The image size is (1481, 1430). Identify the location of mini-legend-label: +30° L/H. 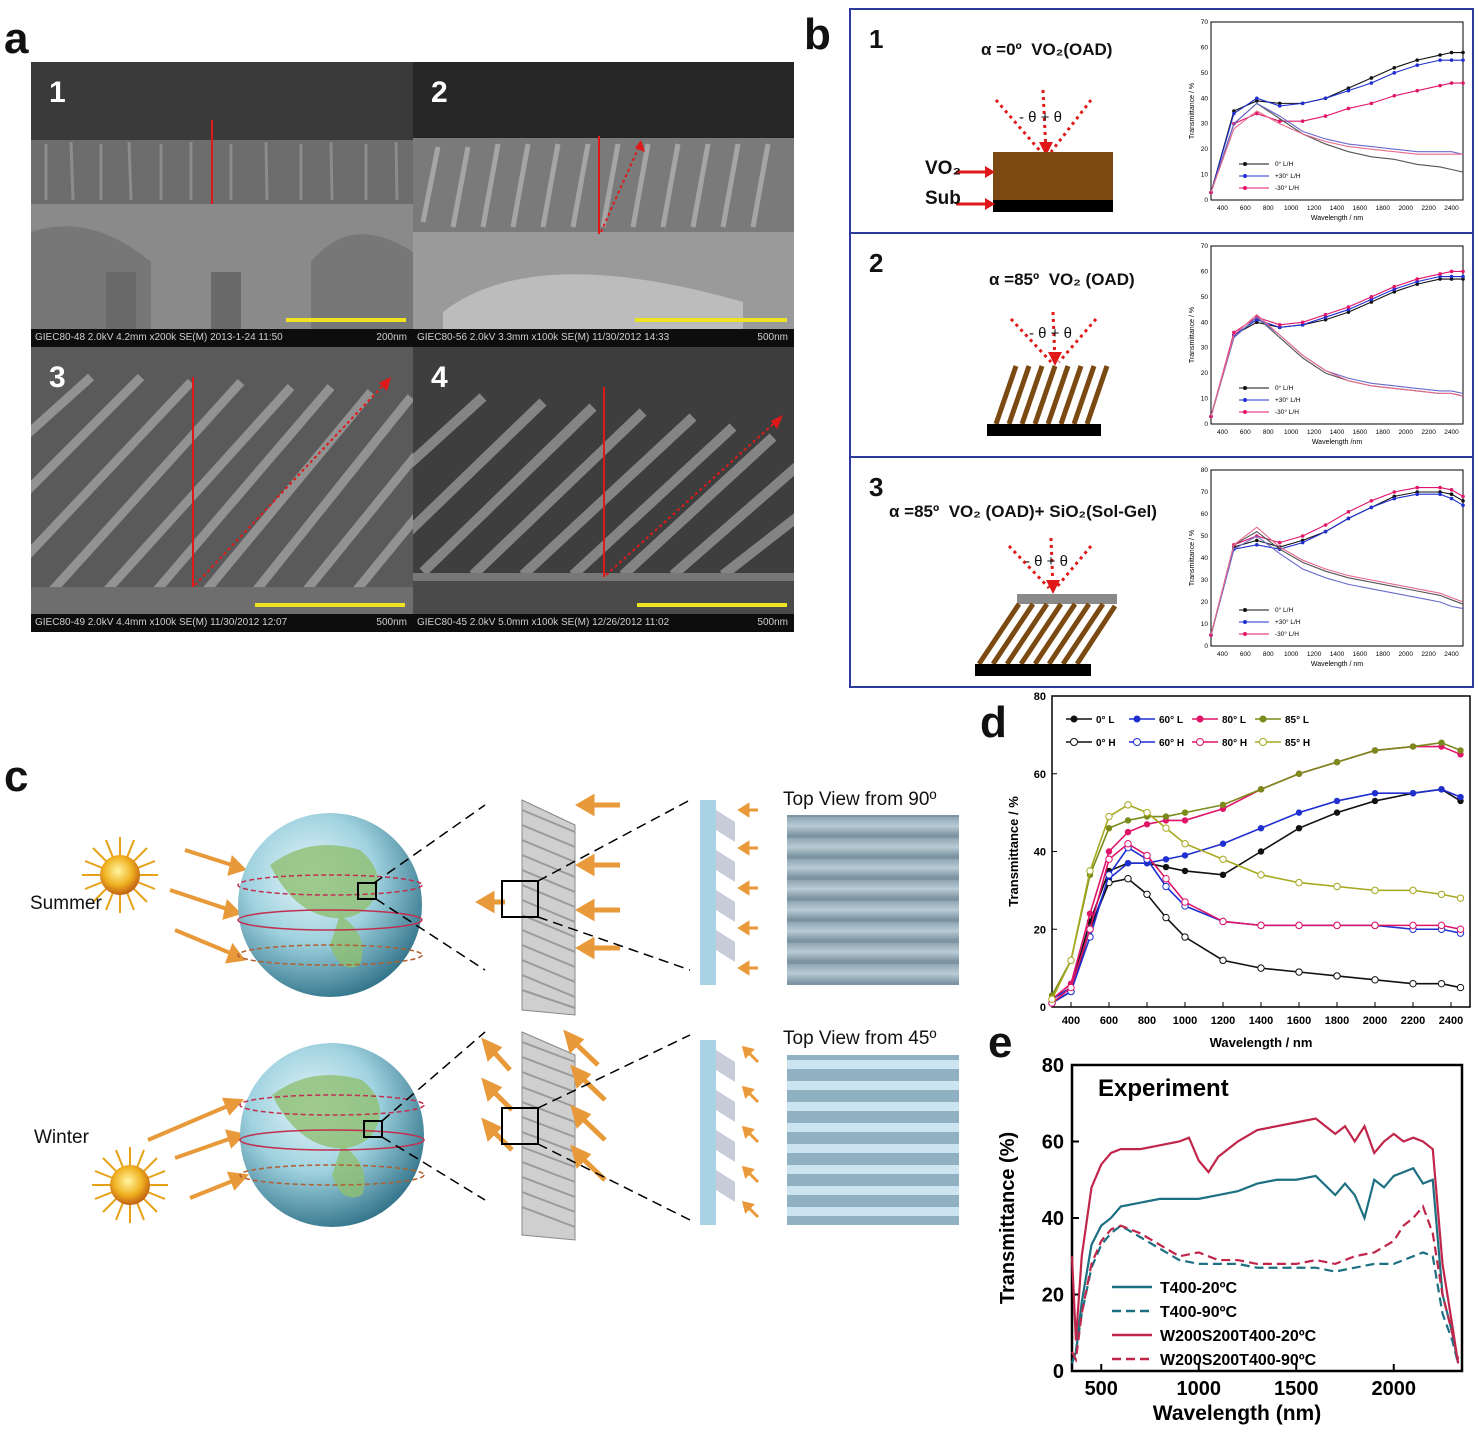
(1288, 400).